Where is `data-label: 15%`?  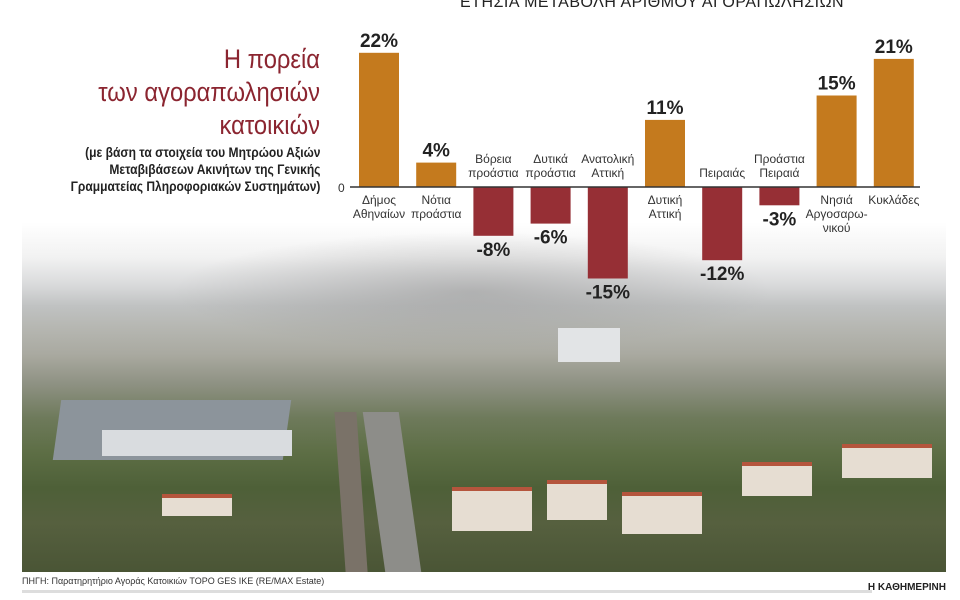
data-label: 15% is located at coordinates (837, 84).